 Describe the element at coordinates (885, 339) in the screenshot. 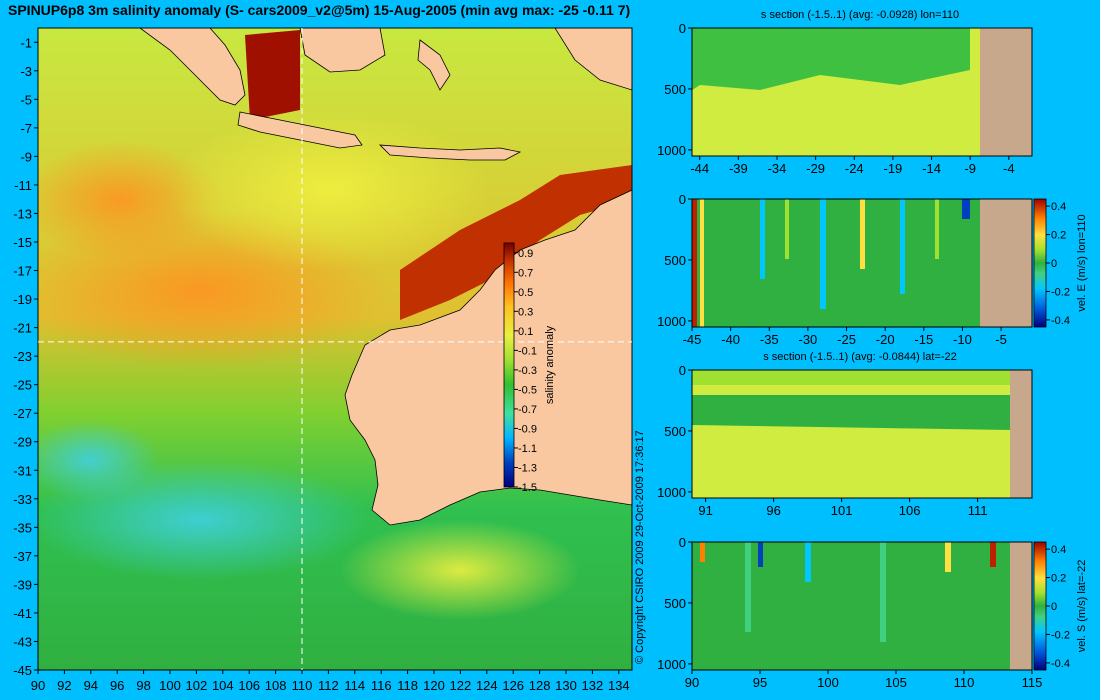

I see `x-tick-label: -20` at that location.